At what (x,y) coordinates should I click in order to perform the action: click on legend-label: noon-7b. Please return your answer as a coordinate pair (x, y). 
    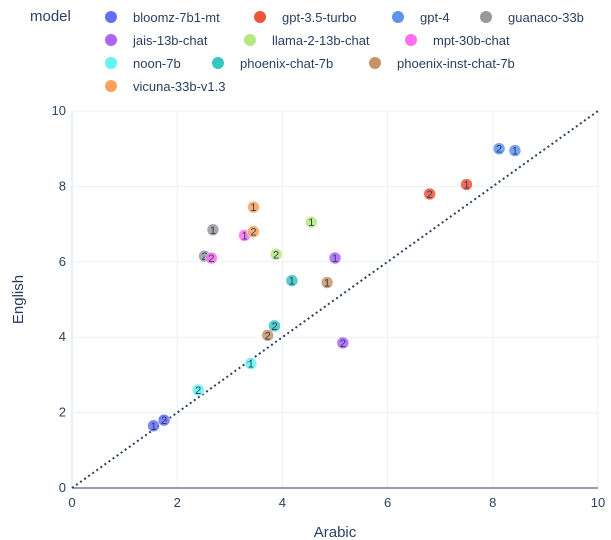
    Looking at the image, I should click on (157, 63).